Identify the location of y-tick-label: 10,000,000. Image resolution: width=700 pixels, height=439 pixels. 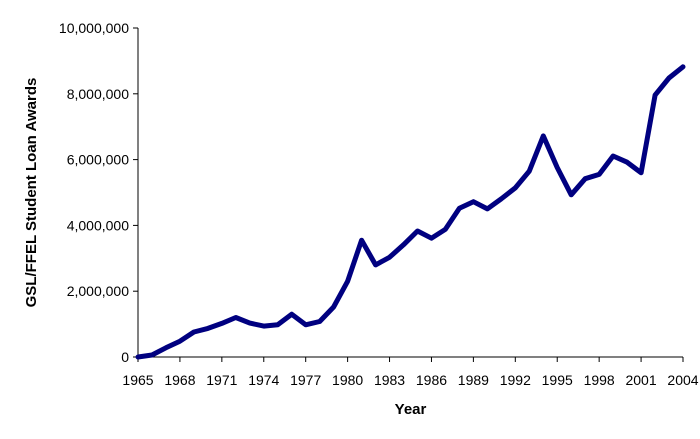
(94, 28).